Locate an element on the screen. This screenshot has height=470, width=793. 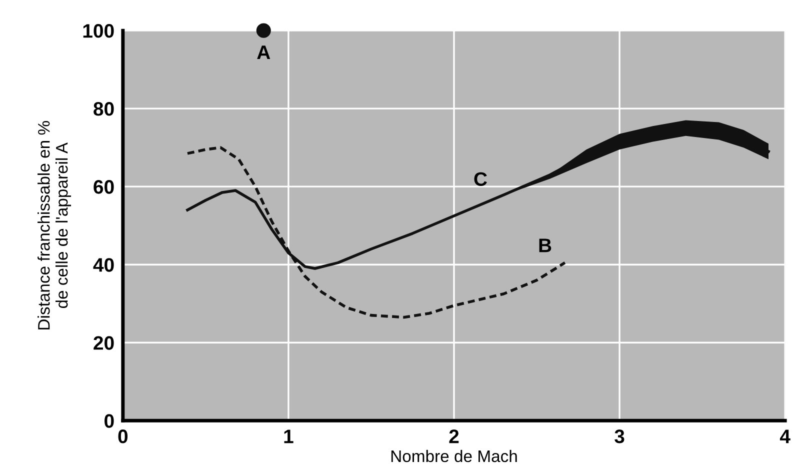
series-label: B is located at coordinates (545, 245).